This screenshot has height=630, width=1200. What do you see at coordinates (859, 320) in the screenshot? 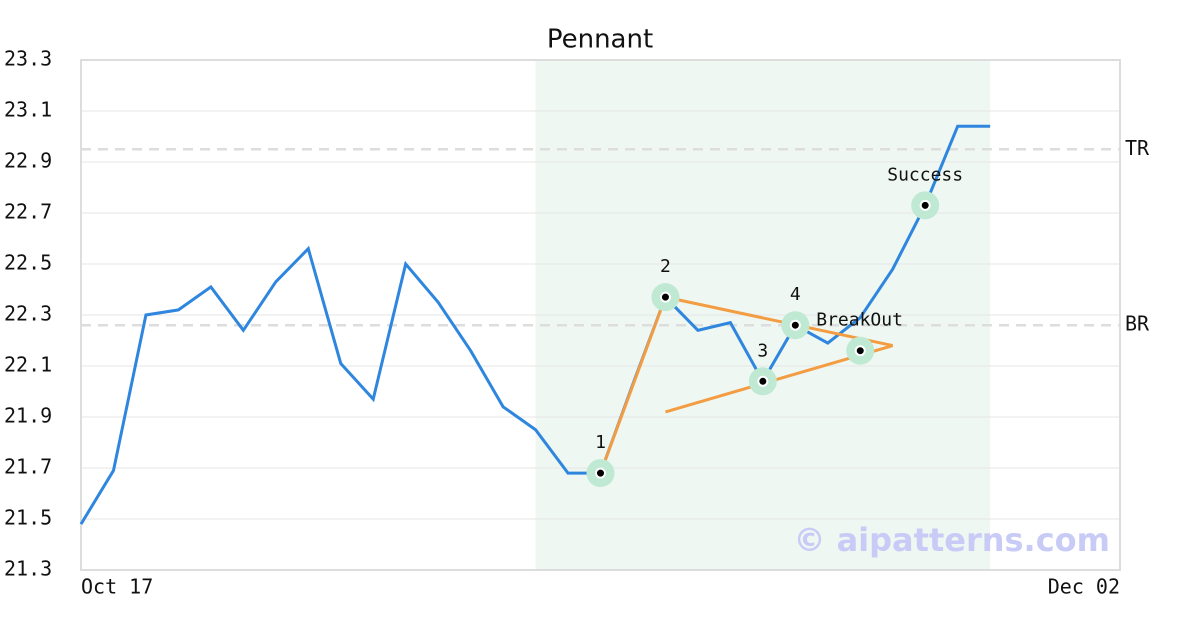
I see `annotation-label: BreakOut` at bounding box center [859, 320].